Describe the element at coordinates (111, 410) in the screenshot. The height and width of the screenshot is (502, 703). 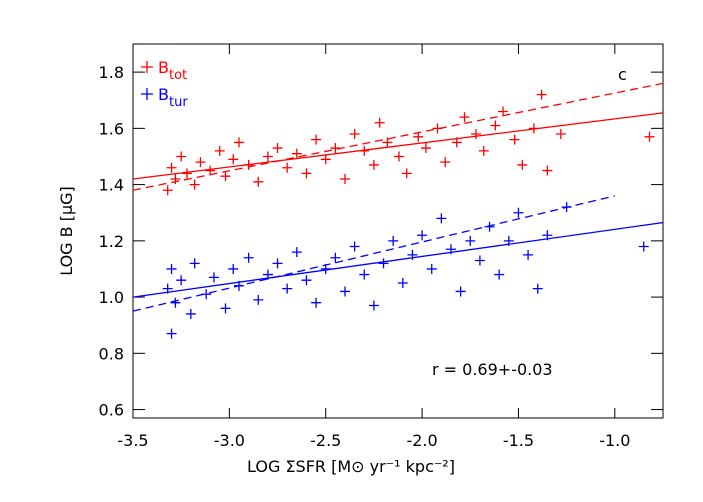
I see `y-tick-label: 0.6` at that location.